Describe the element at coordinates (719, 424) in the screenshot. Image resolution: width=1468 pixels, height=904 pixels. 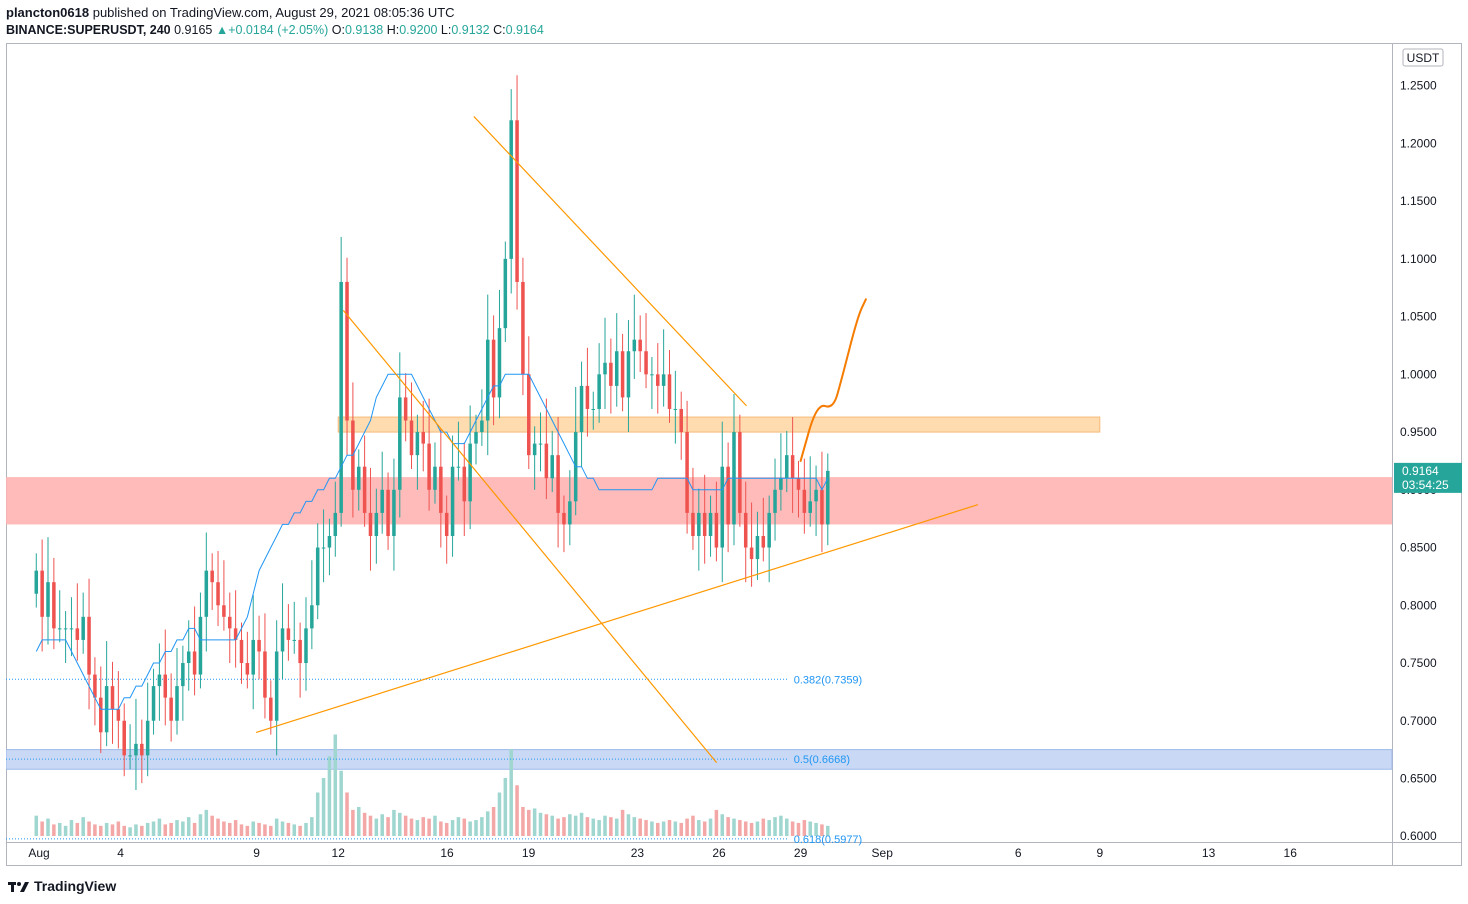
I see `resistance-zone` at that location.